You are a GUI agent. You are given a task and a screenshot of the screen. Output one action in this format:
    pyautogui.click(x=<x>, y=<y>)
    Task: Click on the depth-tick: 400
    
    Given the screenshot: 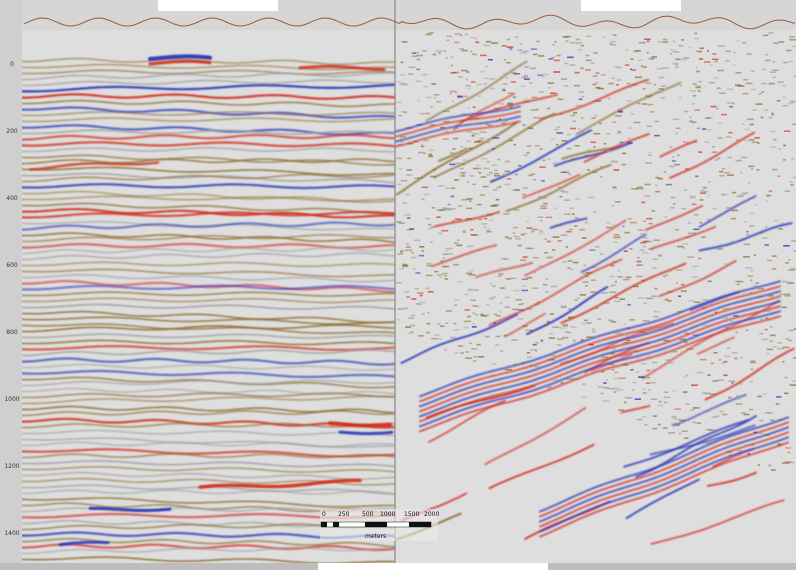 What is the action you would take?
    pyautogui.click(x=12, y=198)
    